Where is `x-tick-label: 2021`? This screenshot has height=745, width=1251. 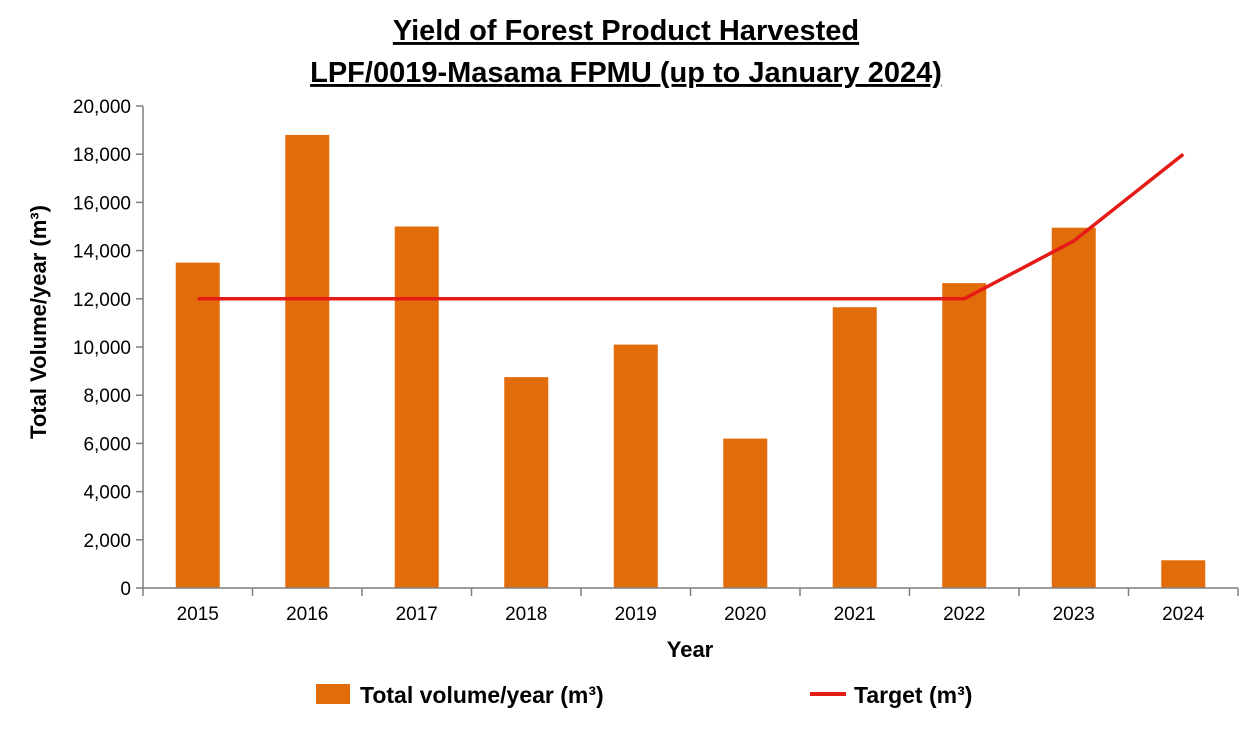 x-tick-label: 2021 is located at coordinates (855, 614).